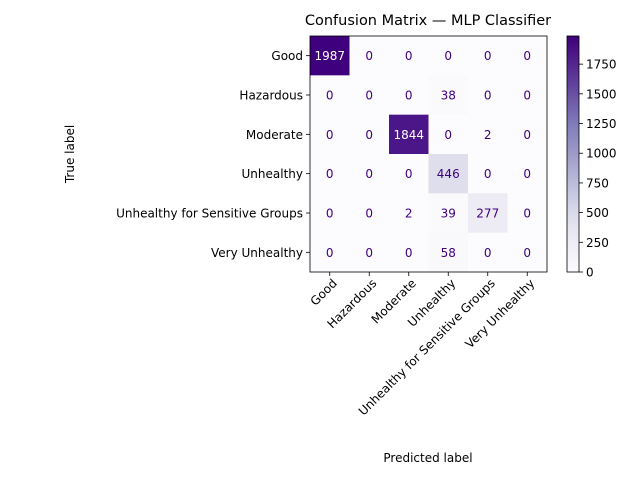  What do you see at coordinates (601, 65) in the screenshot?
I see `colorbar-tick-label: 1750` at bounding box center [601, 65].